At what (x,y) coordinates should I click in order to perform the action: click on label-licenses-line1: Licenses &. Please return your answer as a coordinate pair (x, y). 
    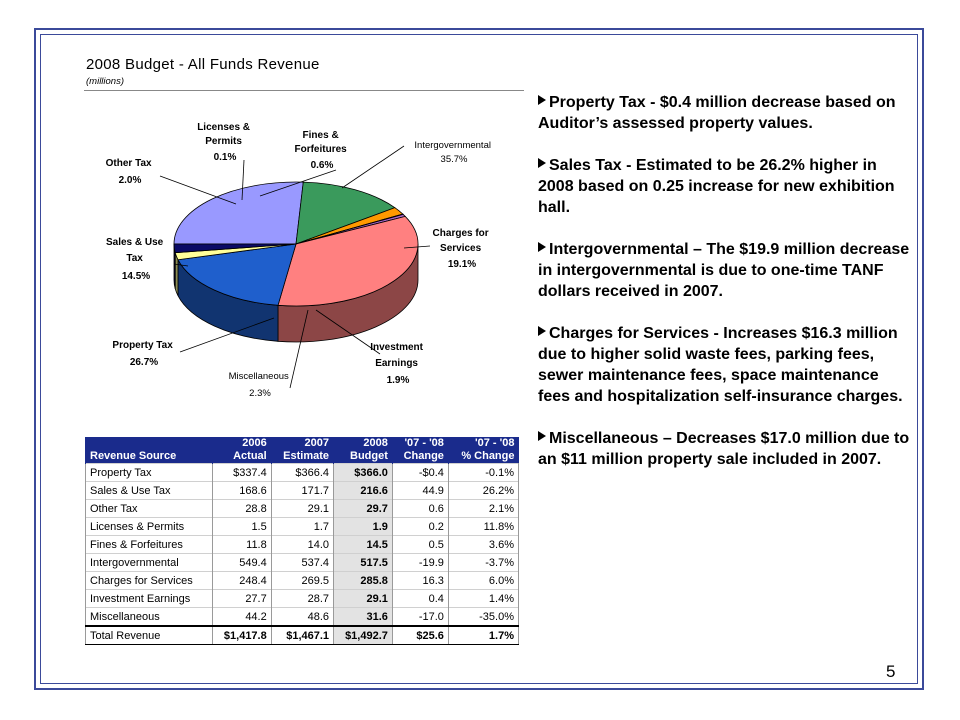
    Looking at the image, I should click on (223, 127).